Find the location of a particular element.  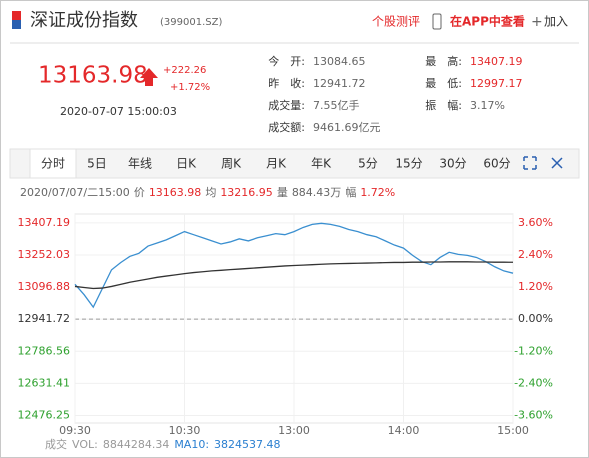

volume-item: 成交 is located at coordinates (56, 444).